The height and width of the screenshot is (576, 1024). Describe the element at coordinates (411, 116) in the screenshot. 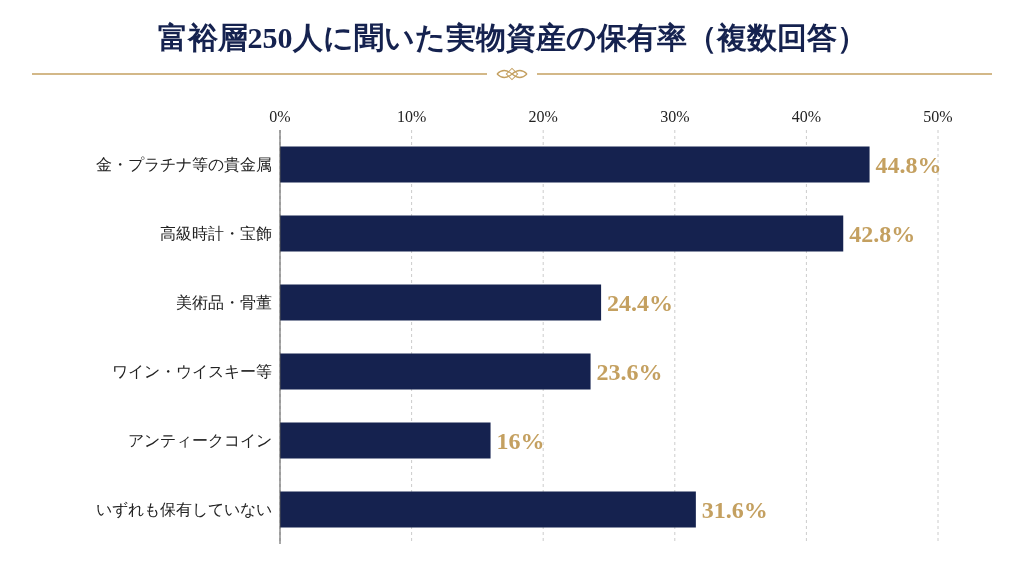

I see `x-tick-label: 10%` at that location.